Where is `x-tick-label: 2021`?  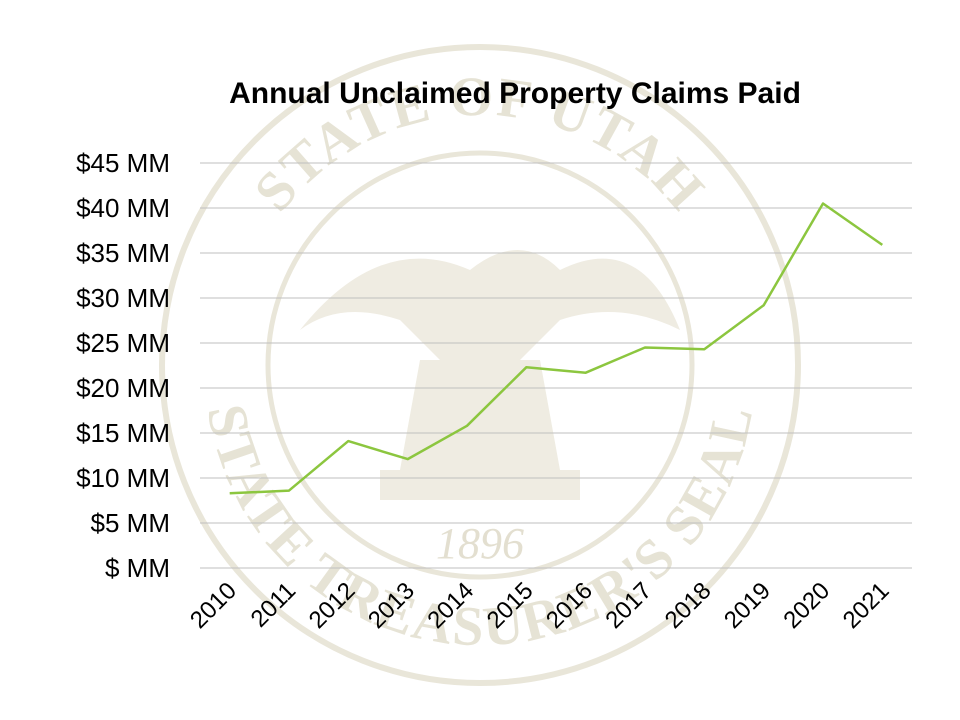 x-tick-label: 2021 is located at coordinates (866, 605).